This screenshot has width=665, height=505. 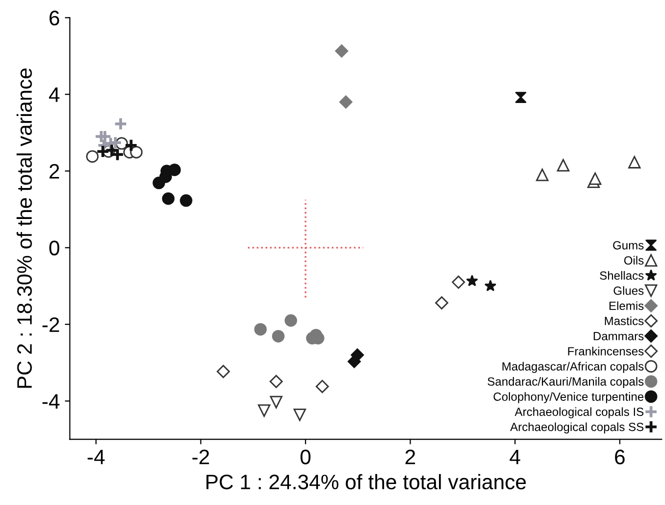 What do you see at coordinates (579, 412) in the screenshot?
I see `legend-label: Archaeological copals IS` at bounding box center [579, 412].